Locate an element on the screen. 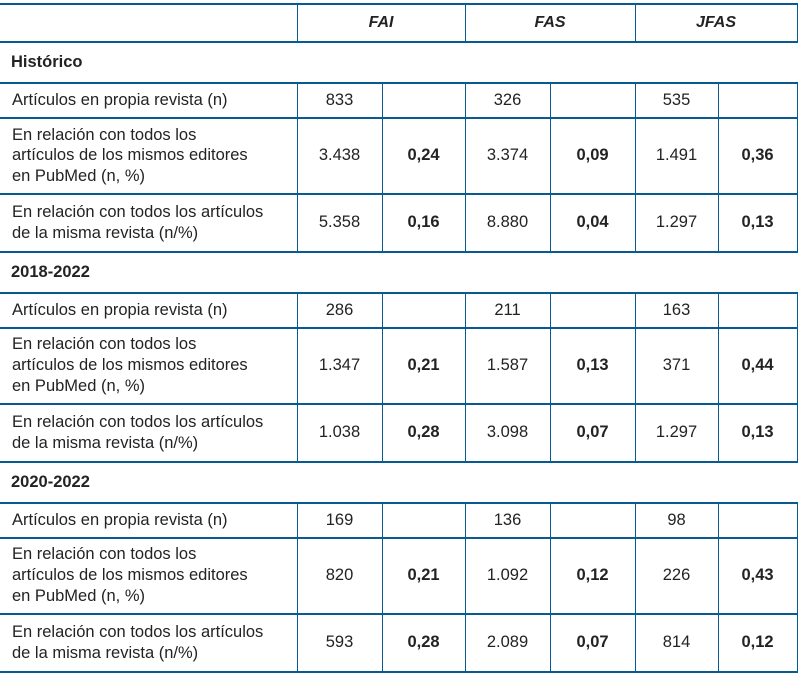  percent-cell: 0,04 is located at coordinates (592, 222).